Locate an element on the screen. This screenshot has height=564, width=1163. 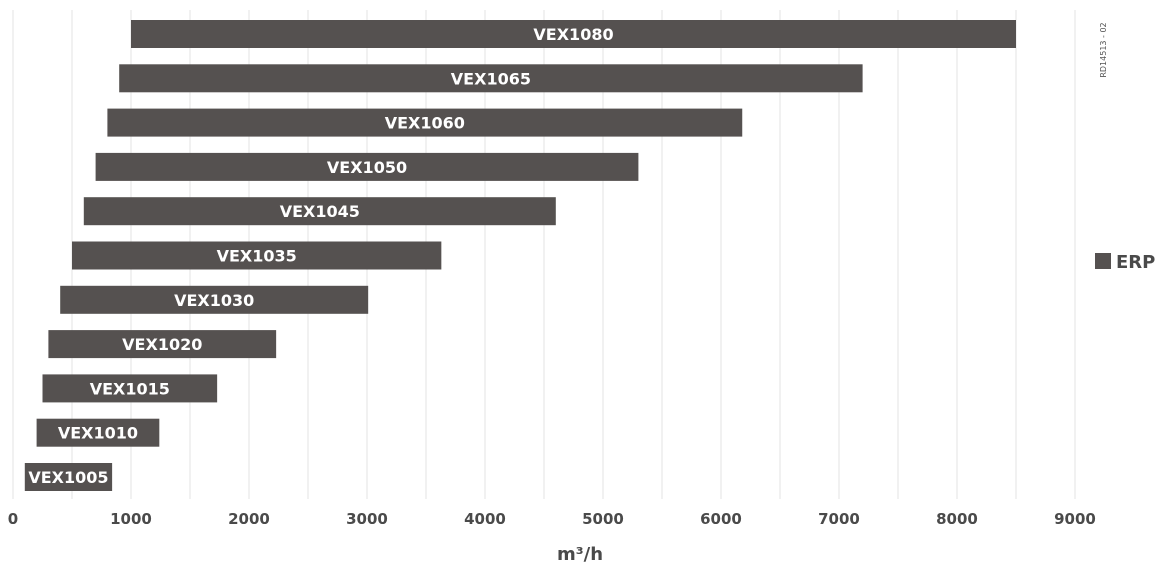
x-axis-title: m³/h is located at coordinates (580, 554).